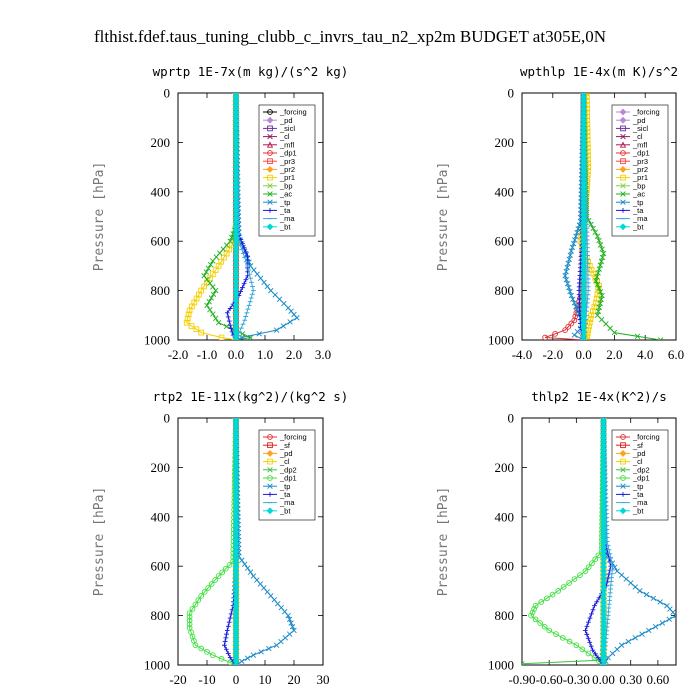 The height and width of the screenshot is (700, 700). Describe the element at coordinates (646, 437) in the screenshot. I see `legend-label: _forcing` at that location.